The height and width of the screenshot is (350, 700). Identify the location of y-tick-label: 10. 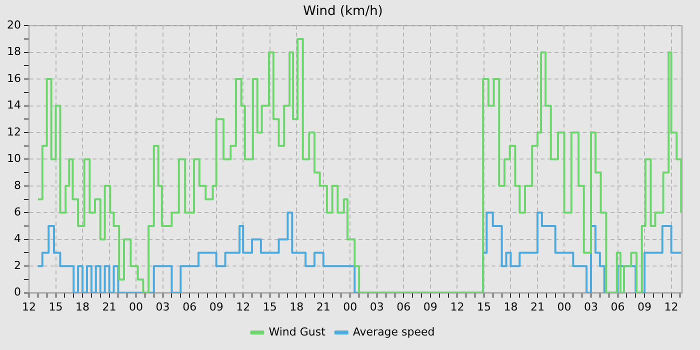
(13, 159).